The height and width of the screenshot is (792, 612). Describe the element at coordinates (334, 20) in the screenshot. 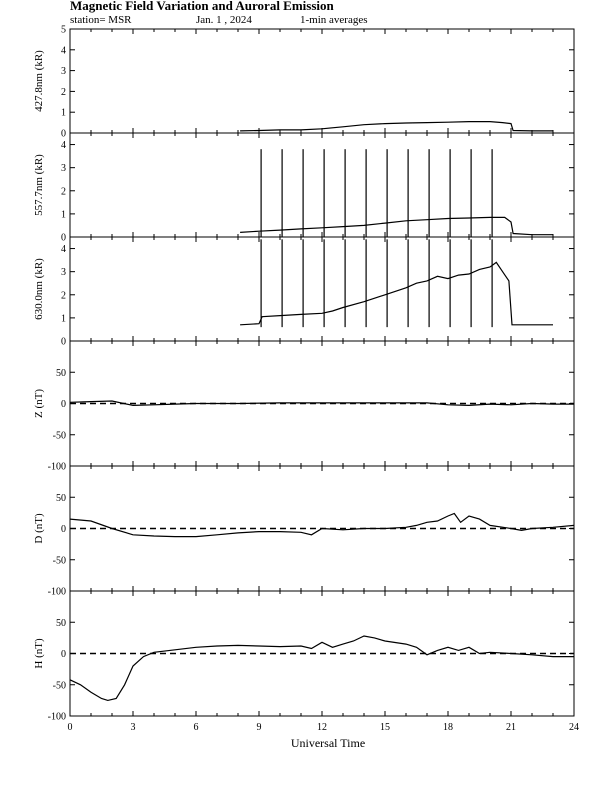

I see `averaging-label: 1-min averages` at that location.